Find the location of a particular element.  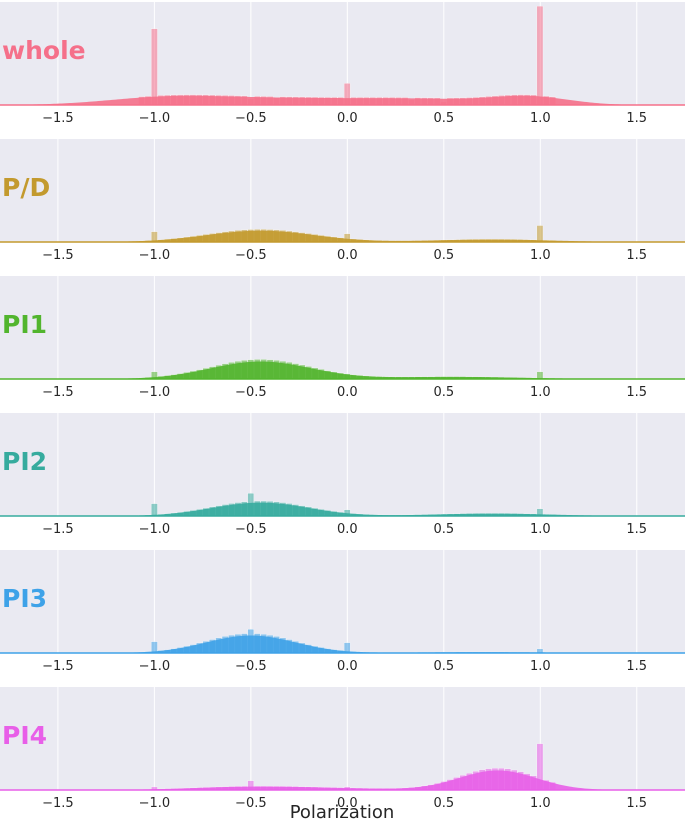

x-axis-label: Polarization is located at coordinates (342, 812).